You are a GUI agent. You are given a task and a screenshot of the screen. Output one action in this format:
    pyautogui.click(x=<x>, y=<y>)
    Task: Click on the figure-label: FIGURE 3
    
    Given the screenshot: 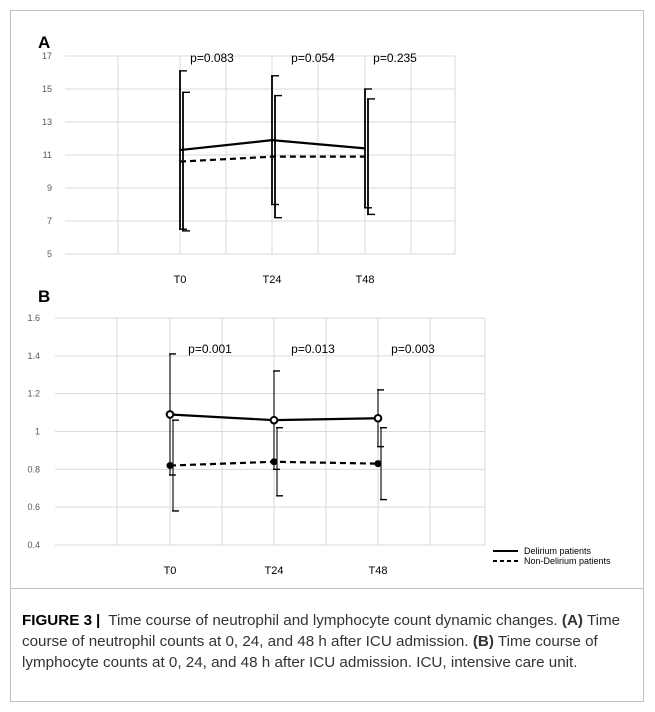 What is the action you would take?
    pyautogui.click(x=57, y=620)
    